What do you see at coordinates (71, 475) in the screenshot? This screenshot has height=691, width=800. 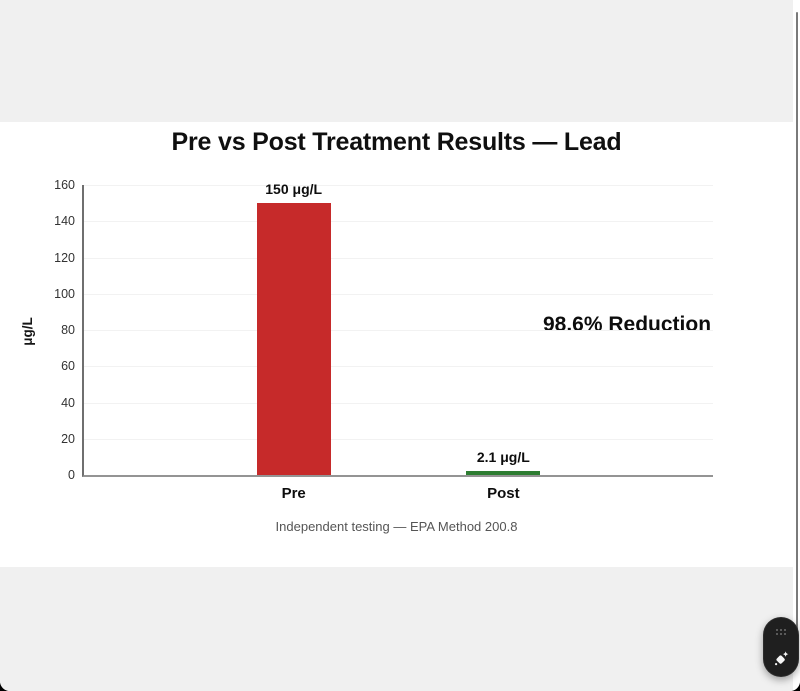 I see `y-tick-label: 0` at bounding box center [71, 475].